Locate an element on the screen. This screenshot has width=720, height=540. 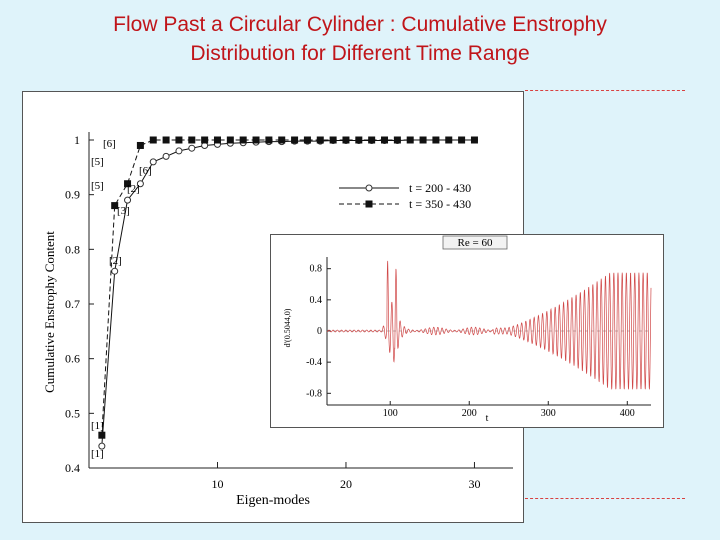
x-axis-label: Eigen-modes is located at coordinates (273, 500).